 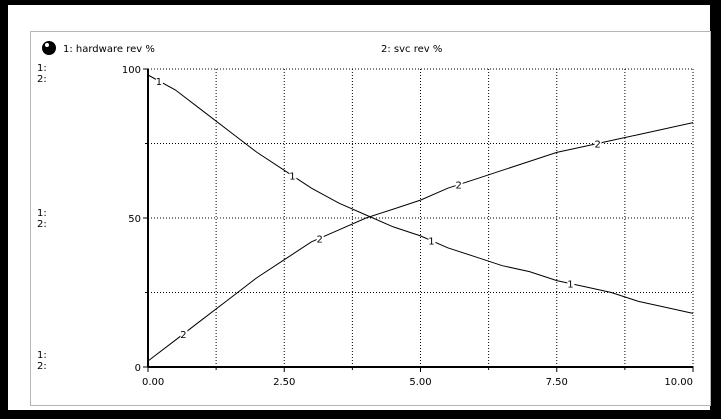 I want to click on scale-label-top-1: 1:, so click(x=42, y=68).